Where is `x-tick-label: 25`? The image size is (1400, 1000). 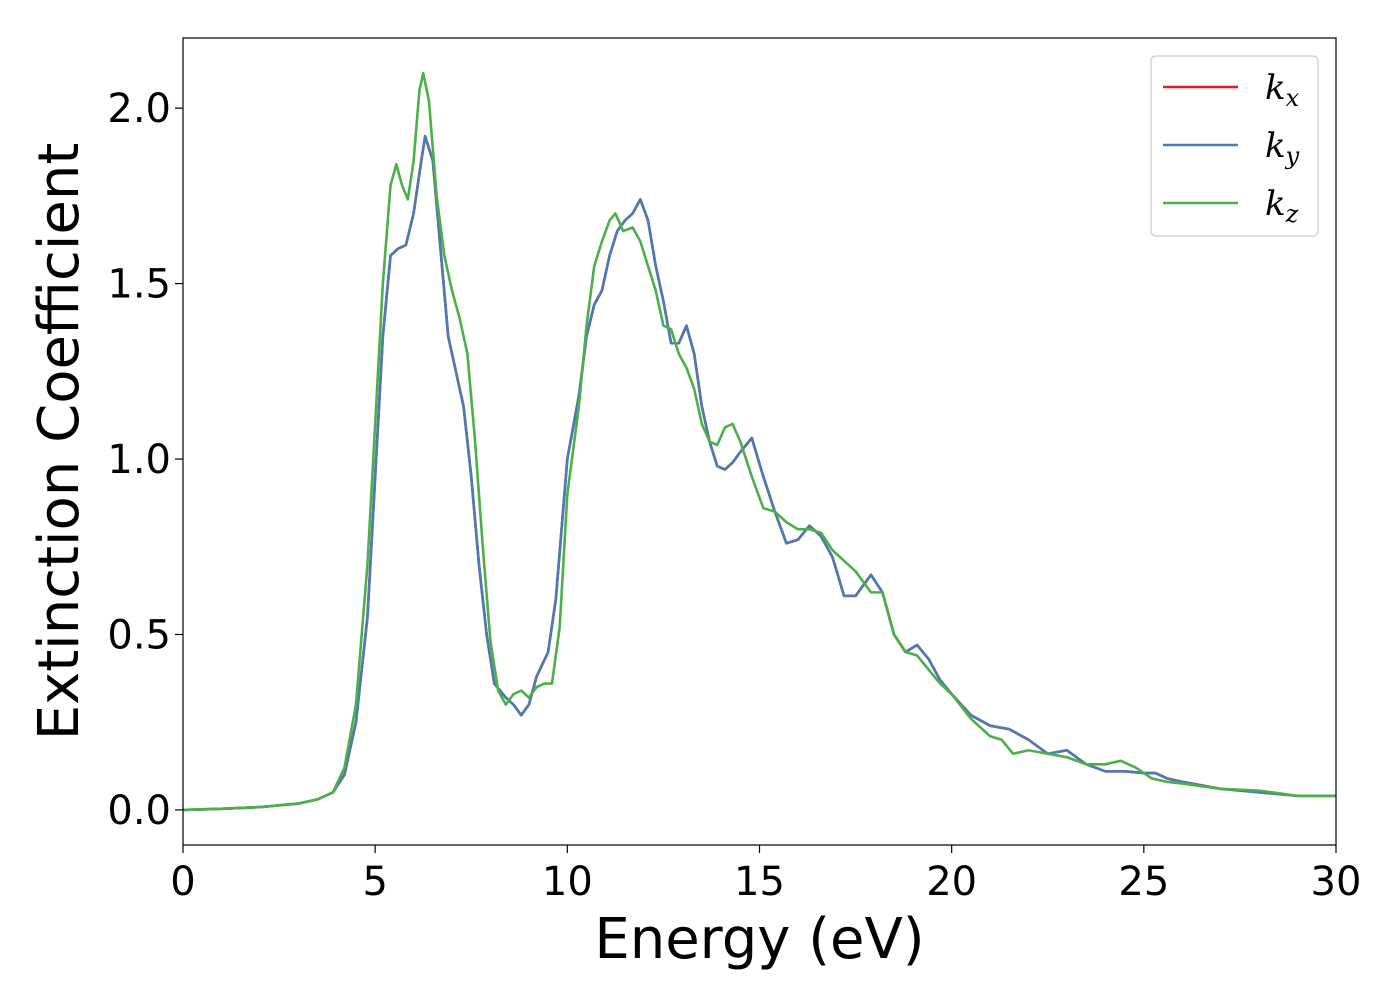
x-tick-label: 25 is located at coordinates (1143, 882).